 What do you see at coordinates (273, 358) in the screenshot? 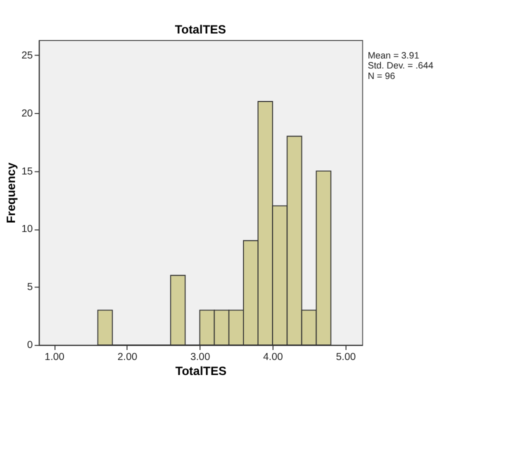
I see `x-tick-label: 4.00` at bounding box center [273, 358].